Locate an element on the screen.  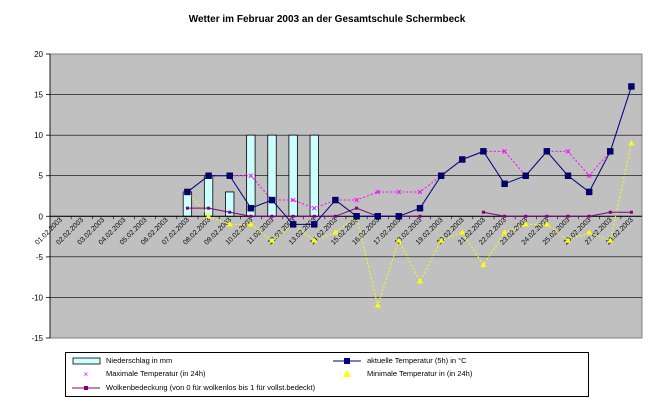
y-tick-label: -5 is located at coordinates (40, 257).